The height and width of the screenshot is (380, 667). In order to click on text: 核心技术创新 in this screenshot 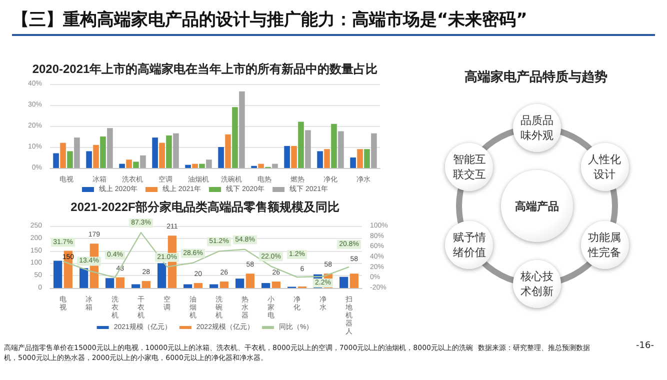, I will do `click(537, 284)`.